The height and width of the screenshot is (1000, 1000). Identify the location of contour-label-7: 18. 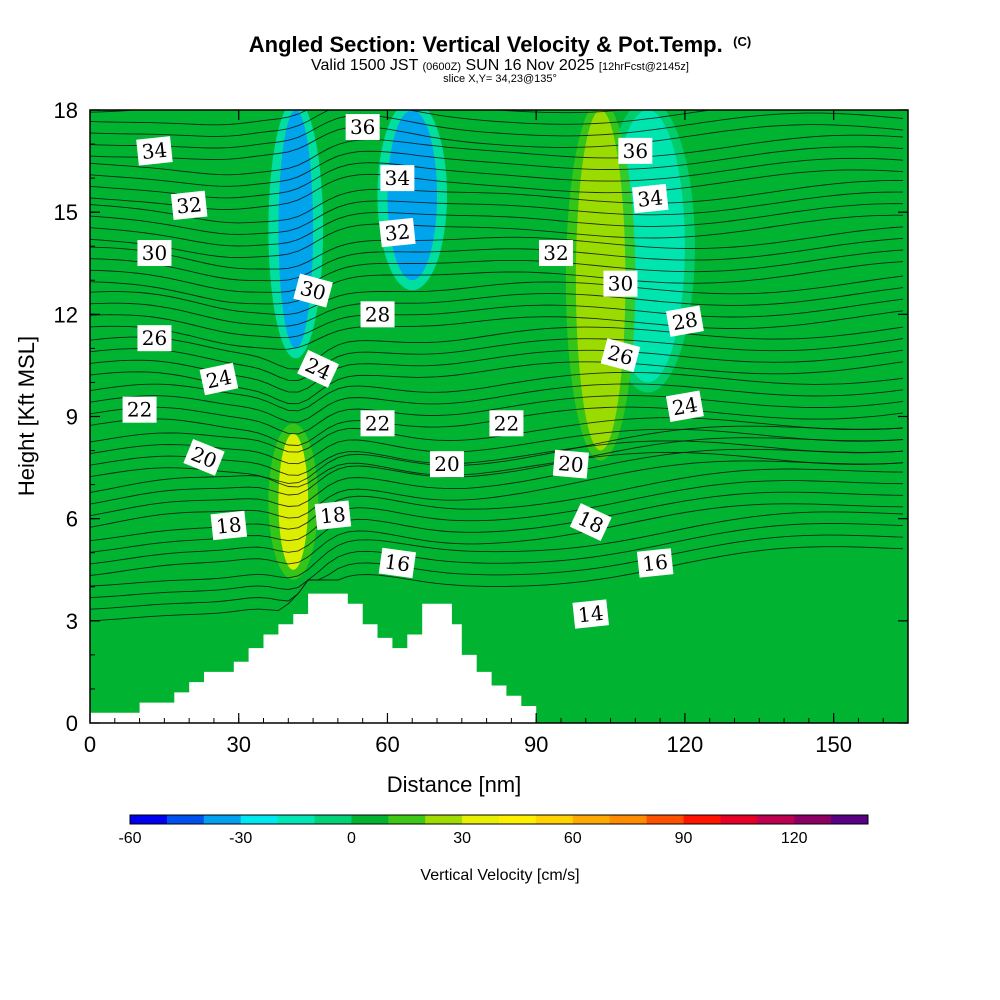
(229, 525).